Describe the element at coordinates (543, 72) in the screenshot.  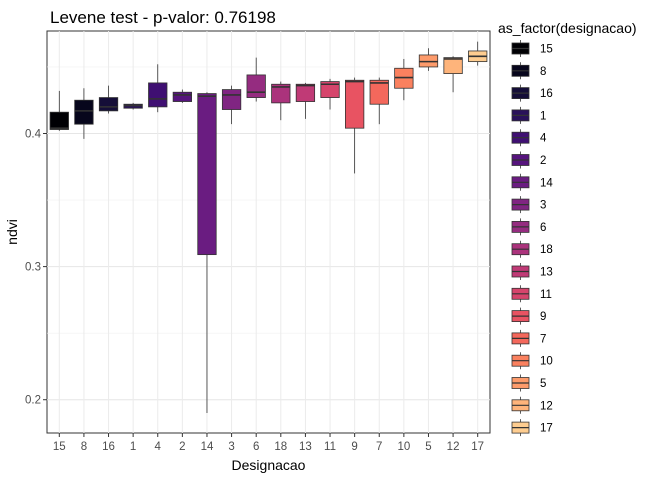
I see `legend-label: 8` at that location.